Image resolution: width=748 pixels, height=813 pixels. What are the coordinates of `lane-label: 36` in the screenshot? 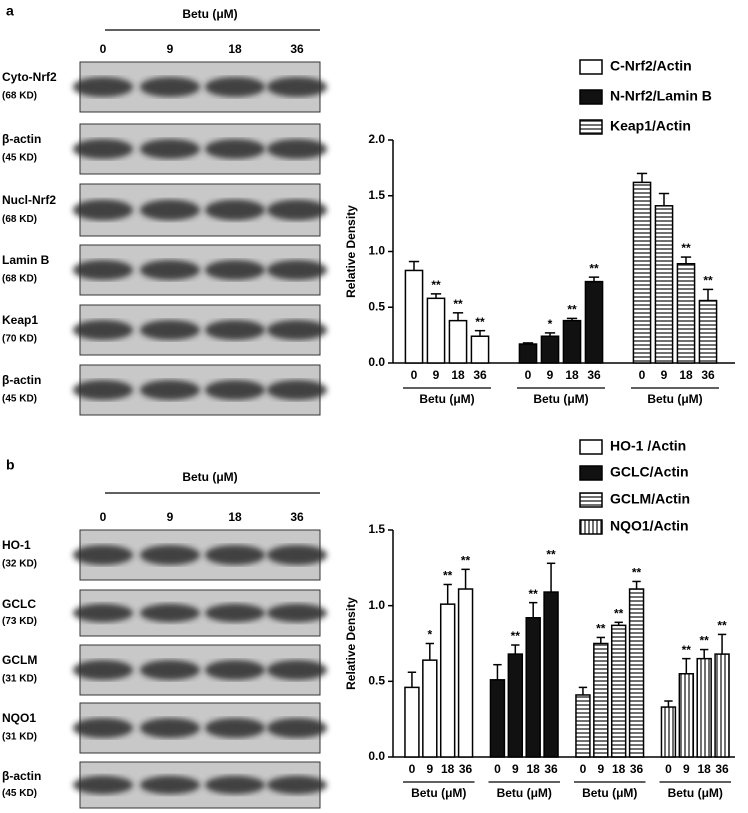 It's located at (297, 517).